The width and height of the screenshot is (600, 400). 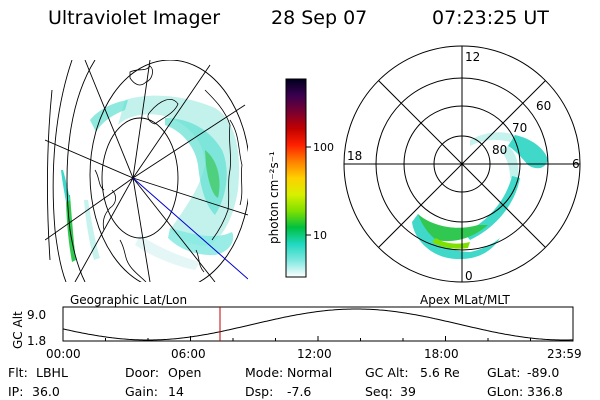 I want to click on door-value: Open, so click(x=184, y=372).